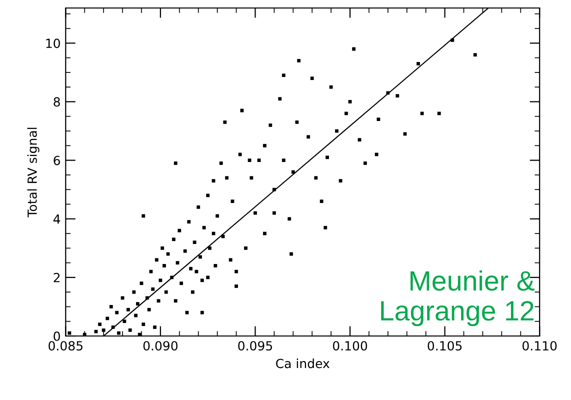 The width and height of the screenshot is (571, 400). Describe the element at coordinates (160, 346) in the screenshot. I see `x-tick-label: 0.090` at that location.